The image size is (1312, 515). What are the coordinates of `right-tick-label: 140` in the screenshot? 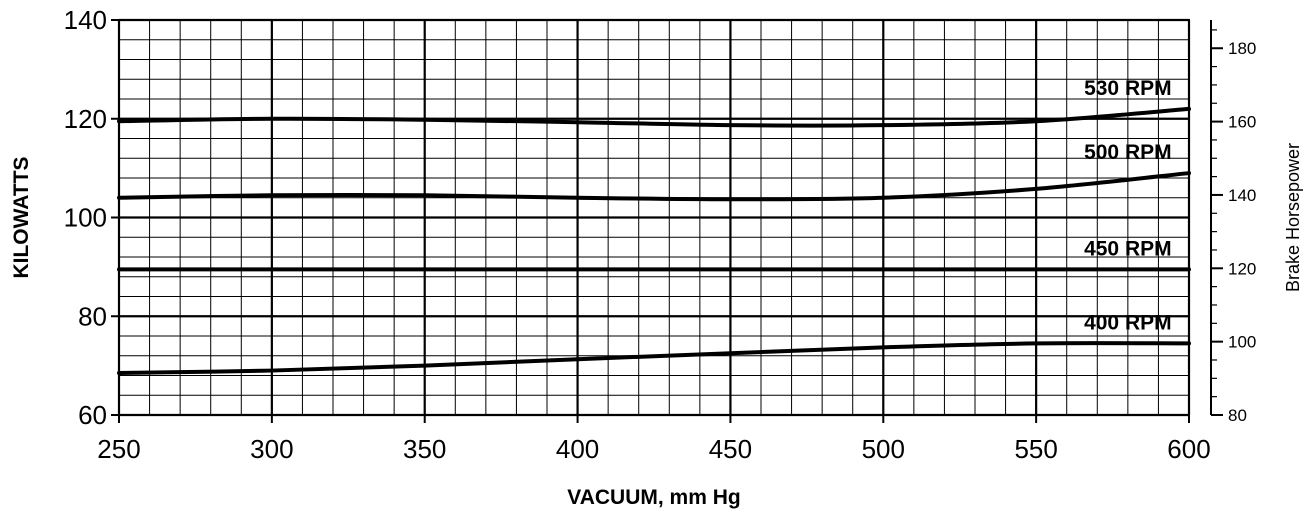 It's located at (1242, 195).